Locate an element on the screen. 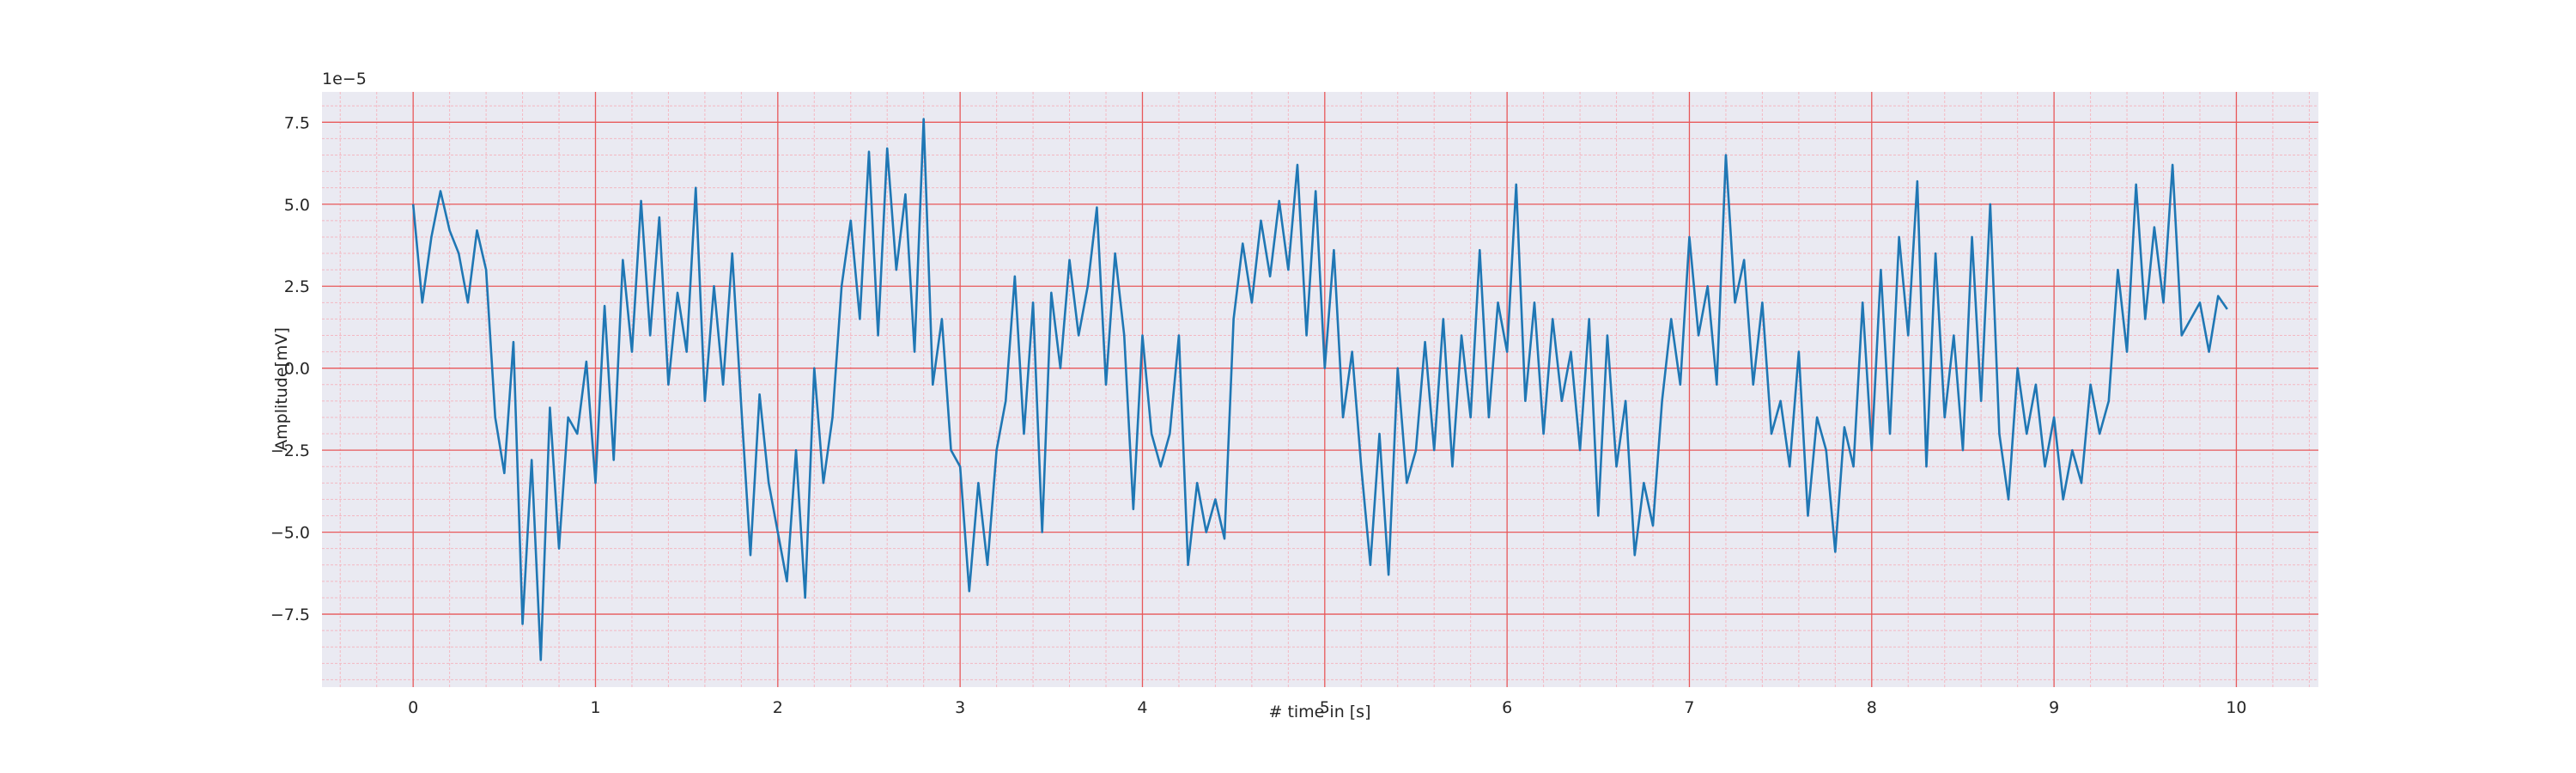 This screenshot has height=773, width=2576. y-tick-label: 5.0 is located at coordinates (297, 205).